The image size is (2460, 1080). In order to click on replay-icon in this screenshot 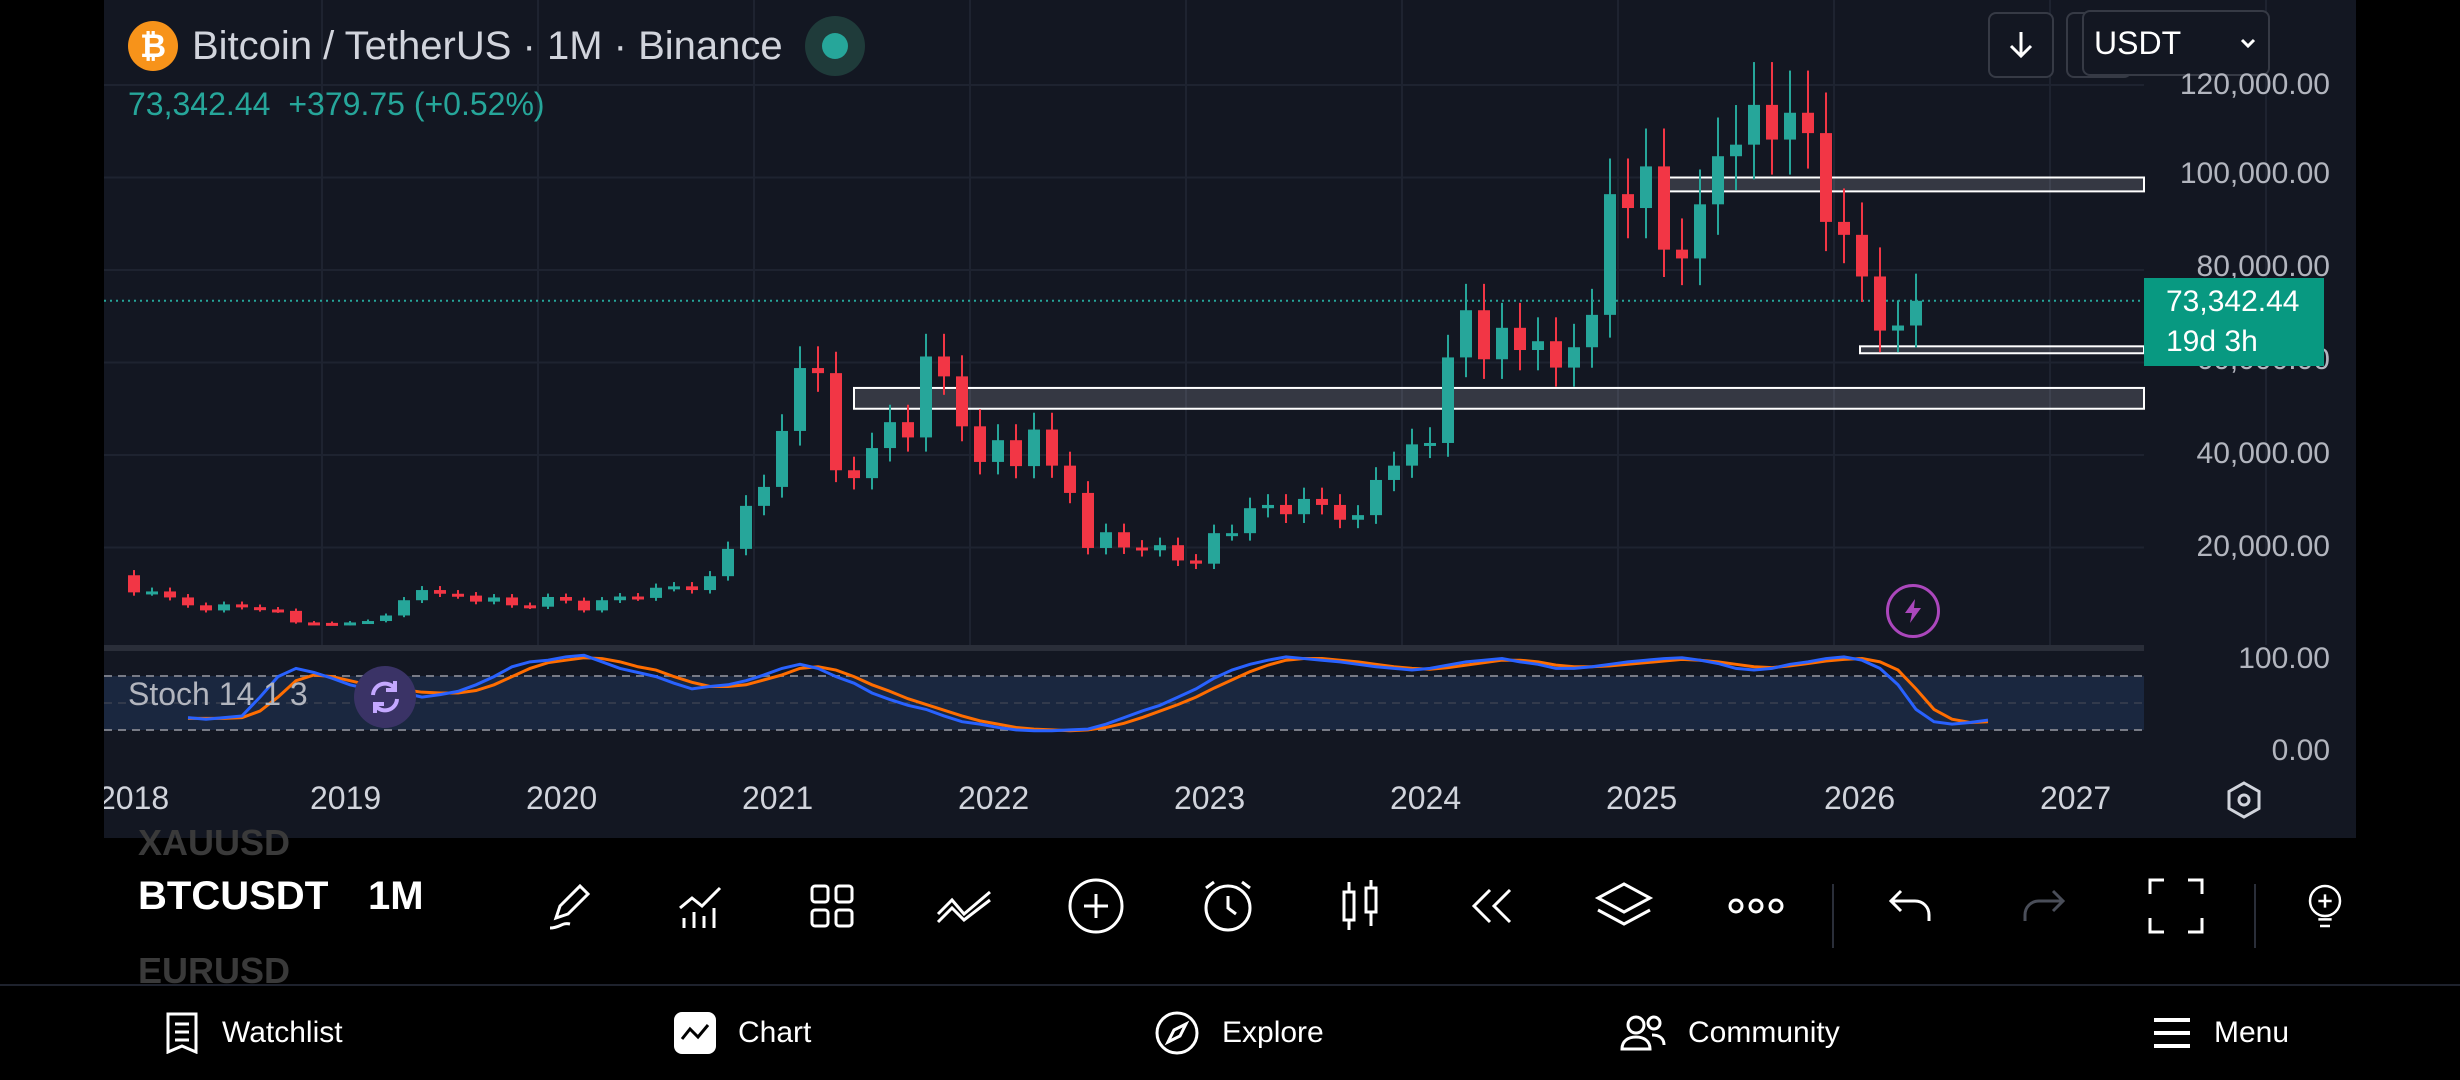, I will do `click(1492, 906)`.